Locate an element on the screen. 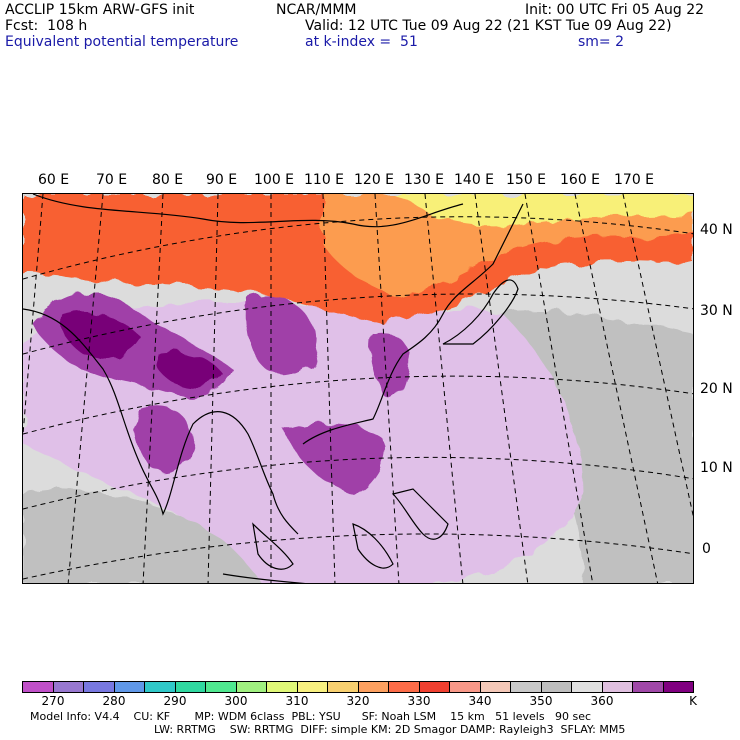  smoothing-label: sm= 2 is located at coordinates (601, 42).